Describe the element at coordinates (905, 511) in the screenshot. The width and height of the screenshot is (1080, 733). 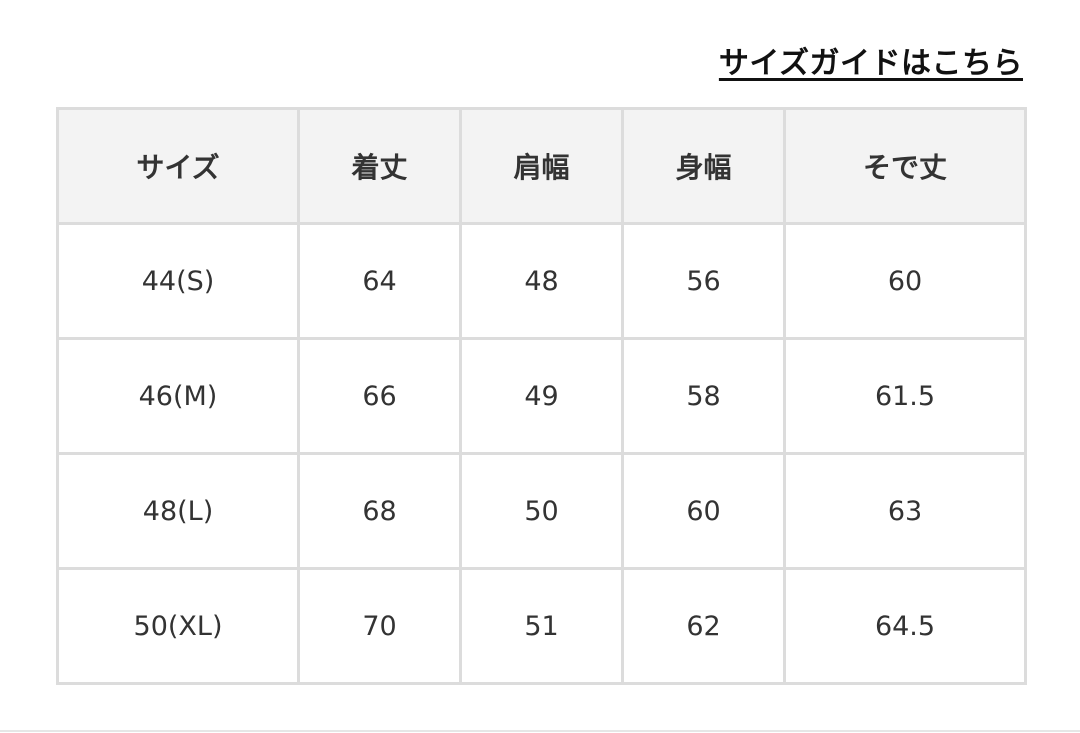
I see `cell-sleeve: 63` at that location.